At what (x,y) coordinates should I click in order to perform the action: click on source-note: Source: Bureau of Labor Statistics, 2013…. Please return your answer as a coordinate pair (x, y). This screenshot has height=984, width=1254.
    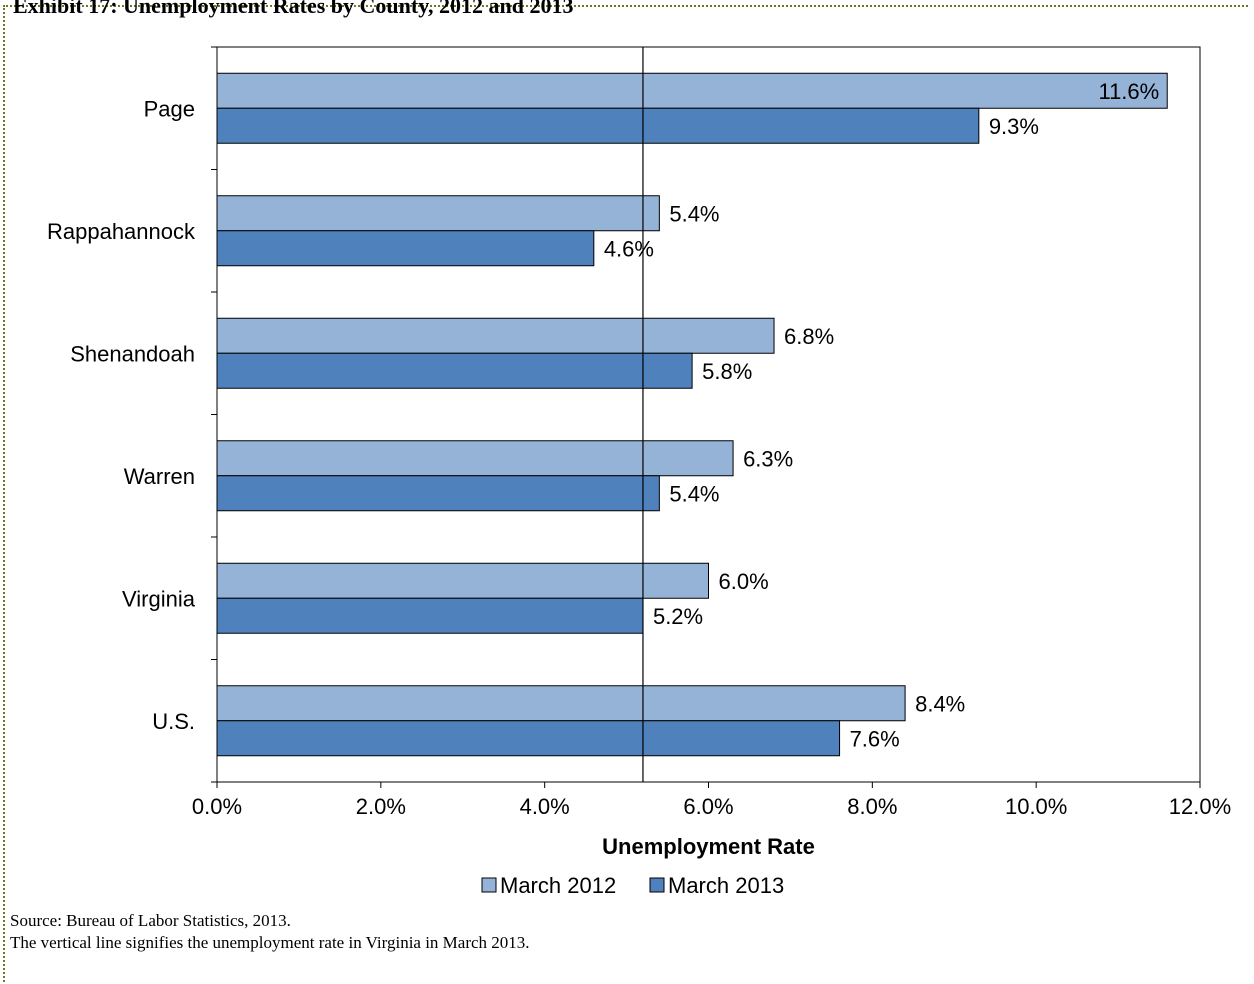
    Looking at the image, I should click on (150, 920).